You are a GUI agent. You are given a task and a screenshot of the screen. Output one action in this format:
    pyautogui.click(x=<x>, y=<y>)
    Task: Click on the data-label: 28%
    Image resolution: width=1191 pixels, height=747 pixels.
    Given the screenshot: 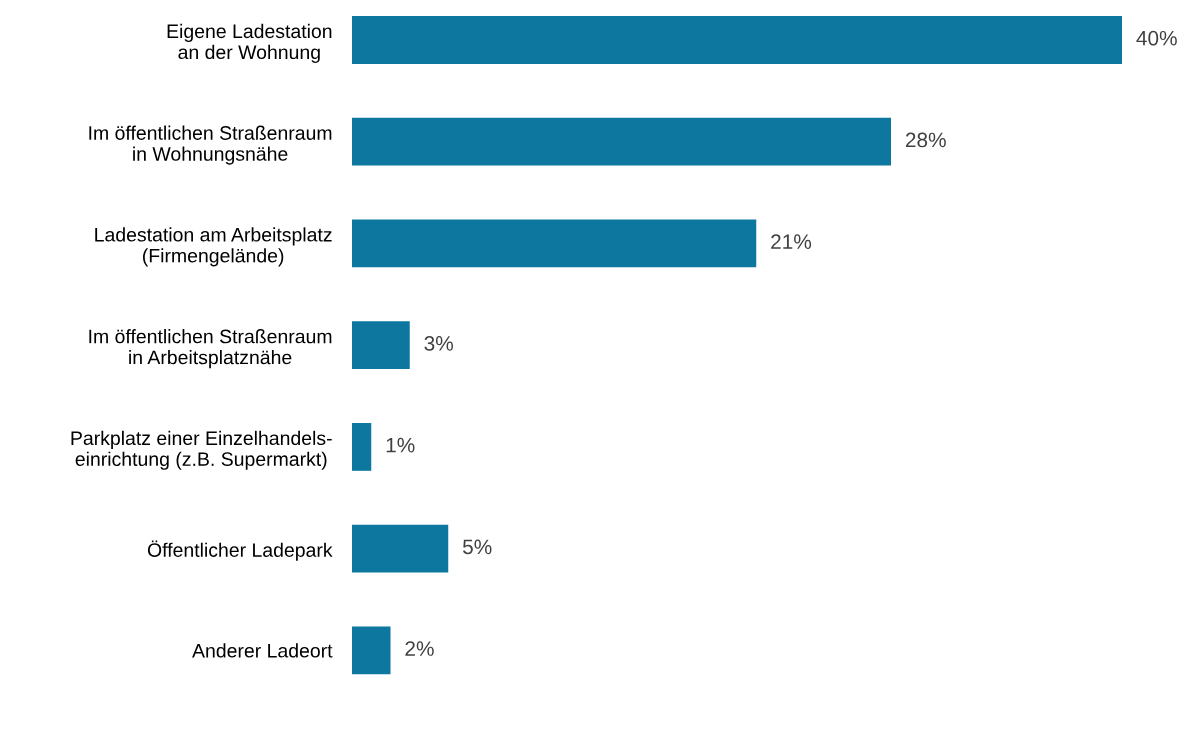 What is the action you would take?
    pyautogui.click(x=925, y=140)
    